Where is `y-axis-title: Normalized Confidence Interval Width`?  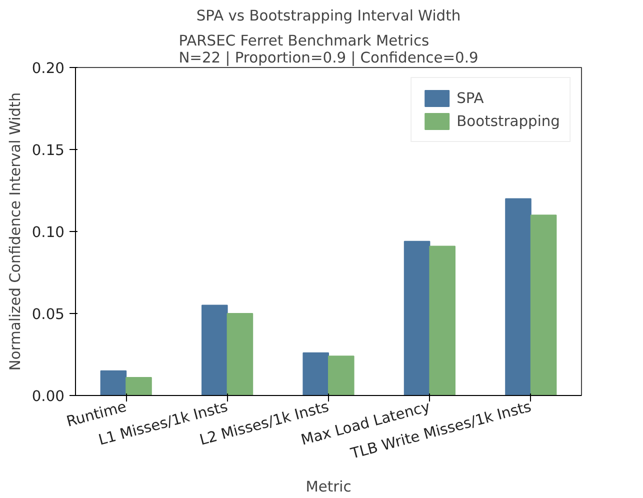
y-axis-title: Normalized Confidence Interval Width is located at coordinates (15, 231).